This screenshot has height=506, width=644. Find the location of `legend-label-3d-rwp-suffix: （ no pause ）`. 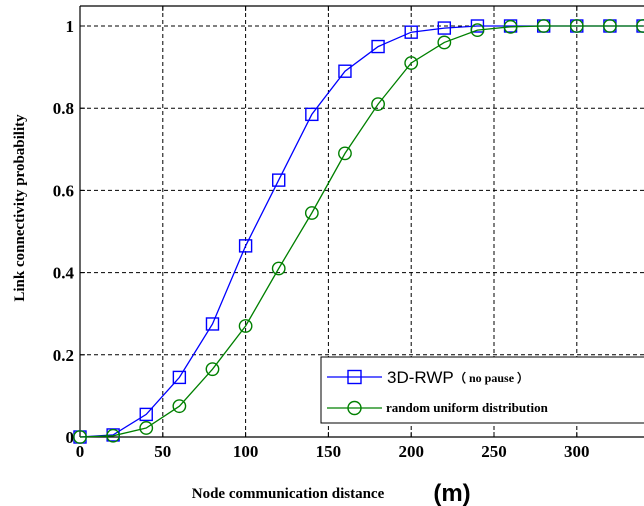

legend-label-3d-rwp-suffix: （ no pause ） is located at coordinates (491, 377).